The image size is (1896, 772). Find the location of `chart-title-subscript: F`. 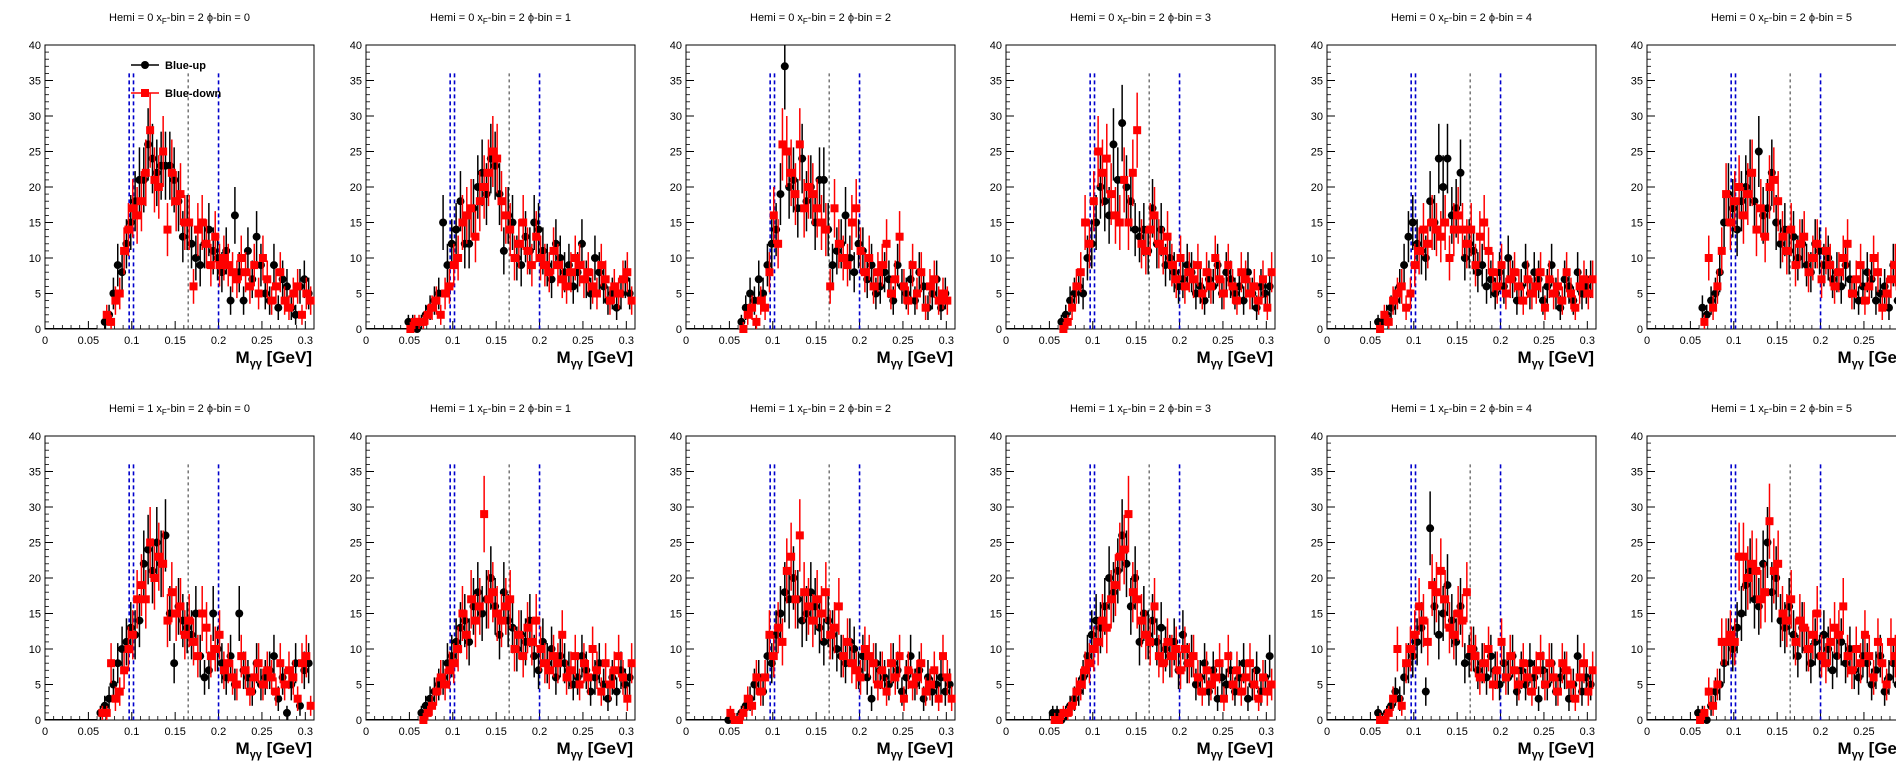

chart-title-subscript: F is located at coordinates (164, 21).